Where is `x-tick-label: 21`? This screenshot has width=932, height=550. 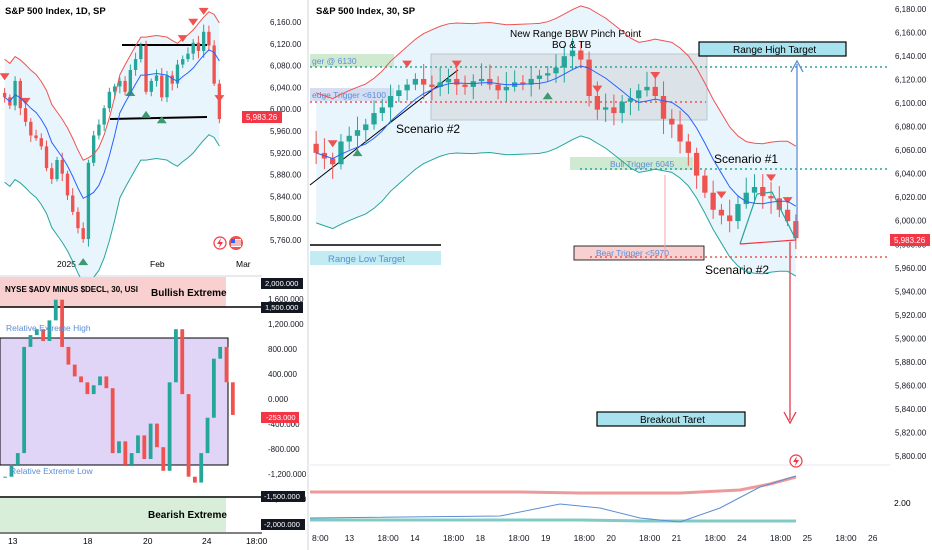 x-tick-label: 21 is located at coordinates (677, 538).